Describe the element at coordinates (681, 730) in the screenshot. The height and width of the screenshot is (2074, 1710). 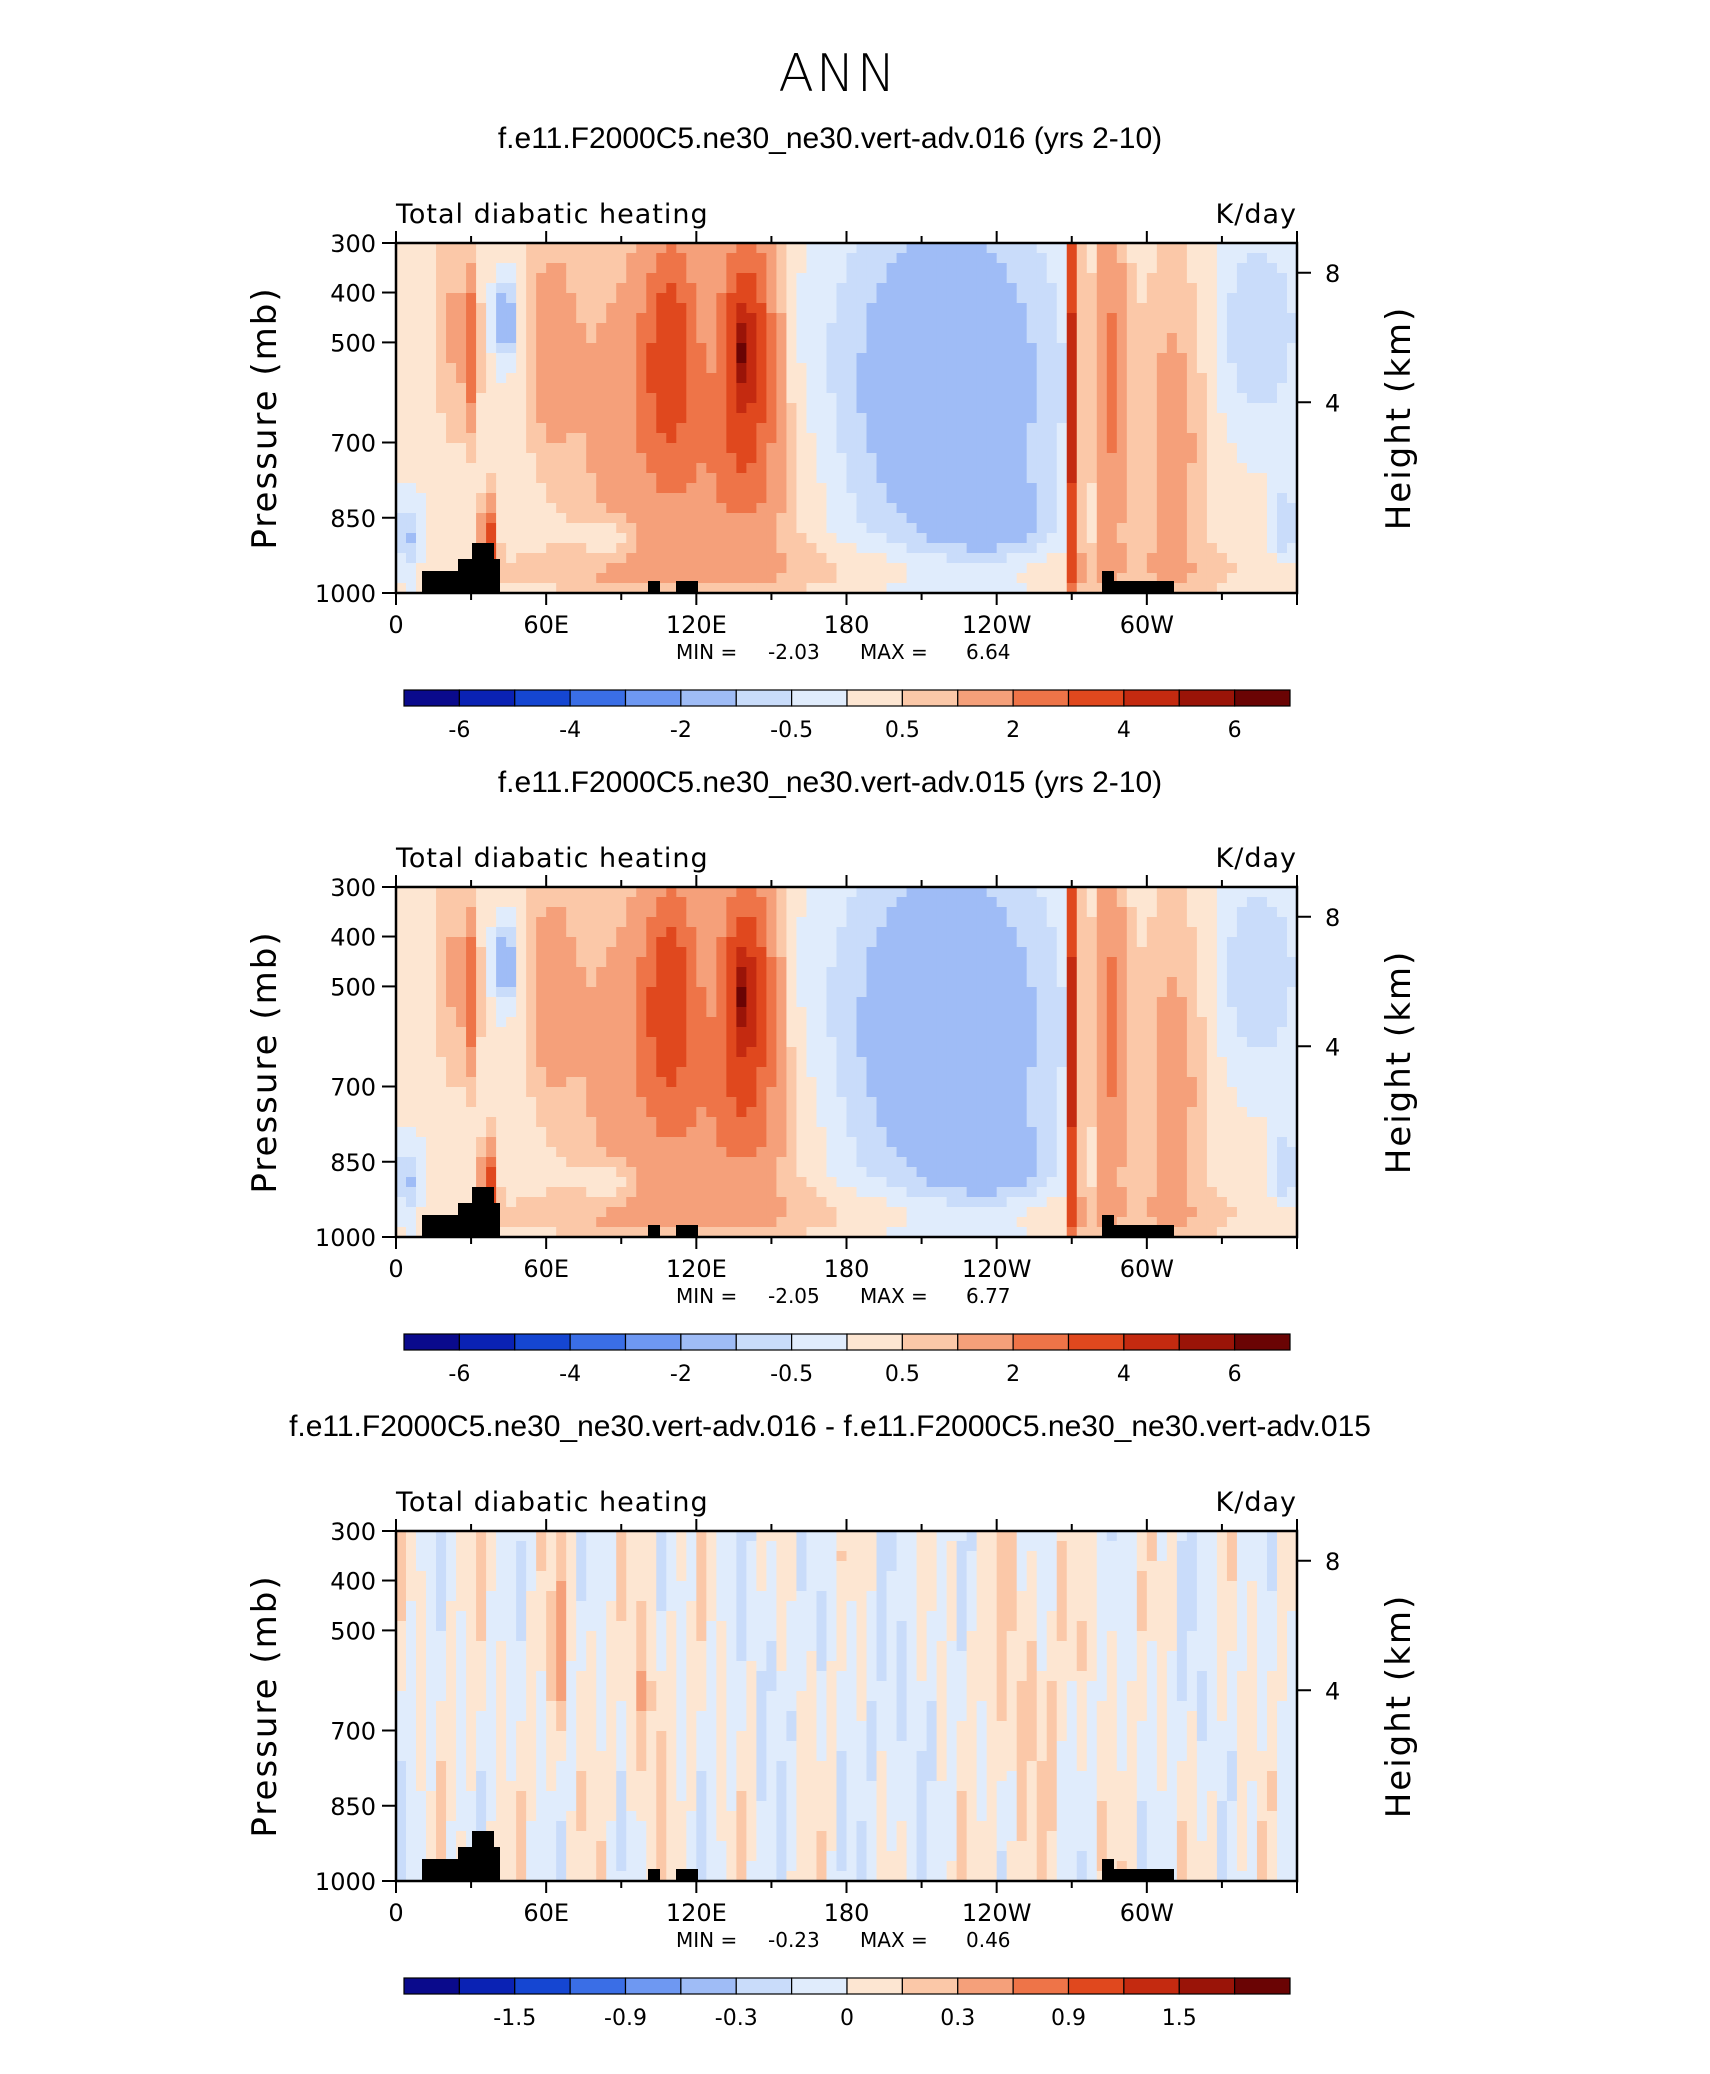
I see `colorbar-label: -2` at that location.